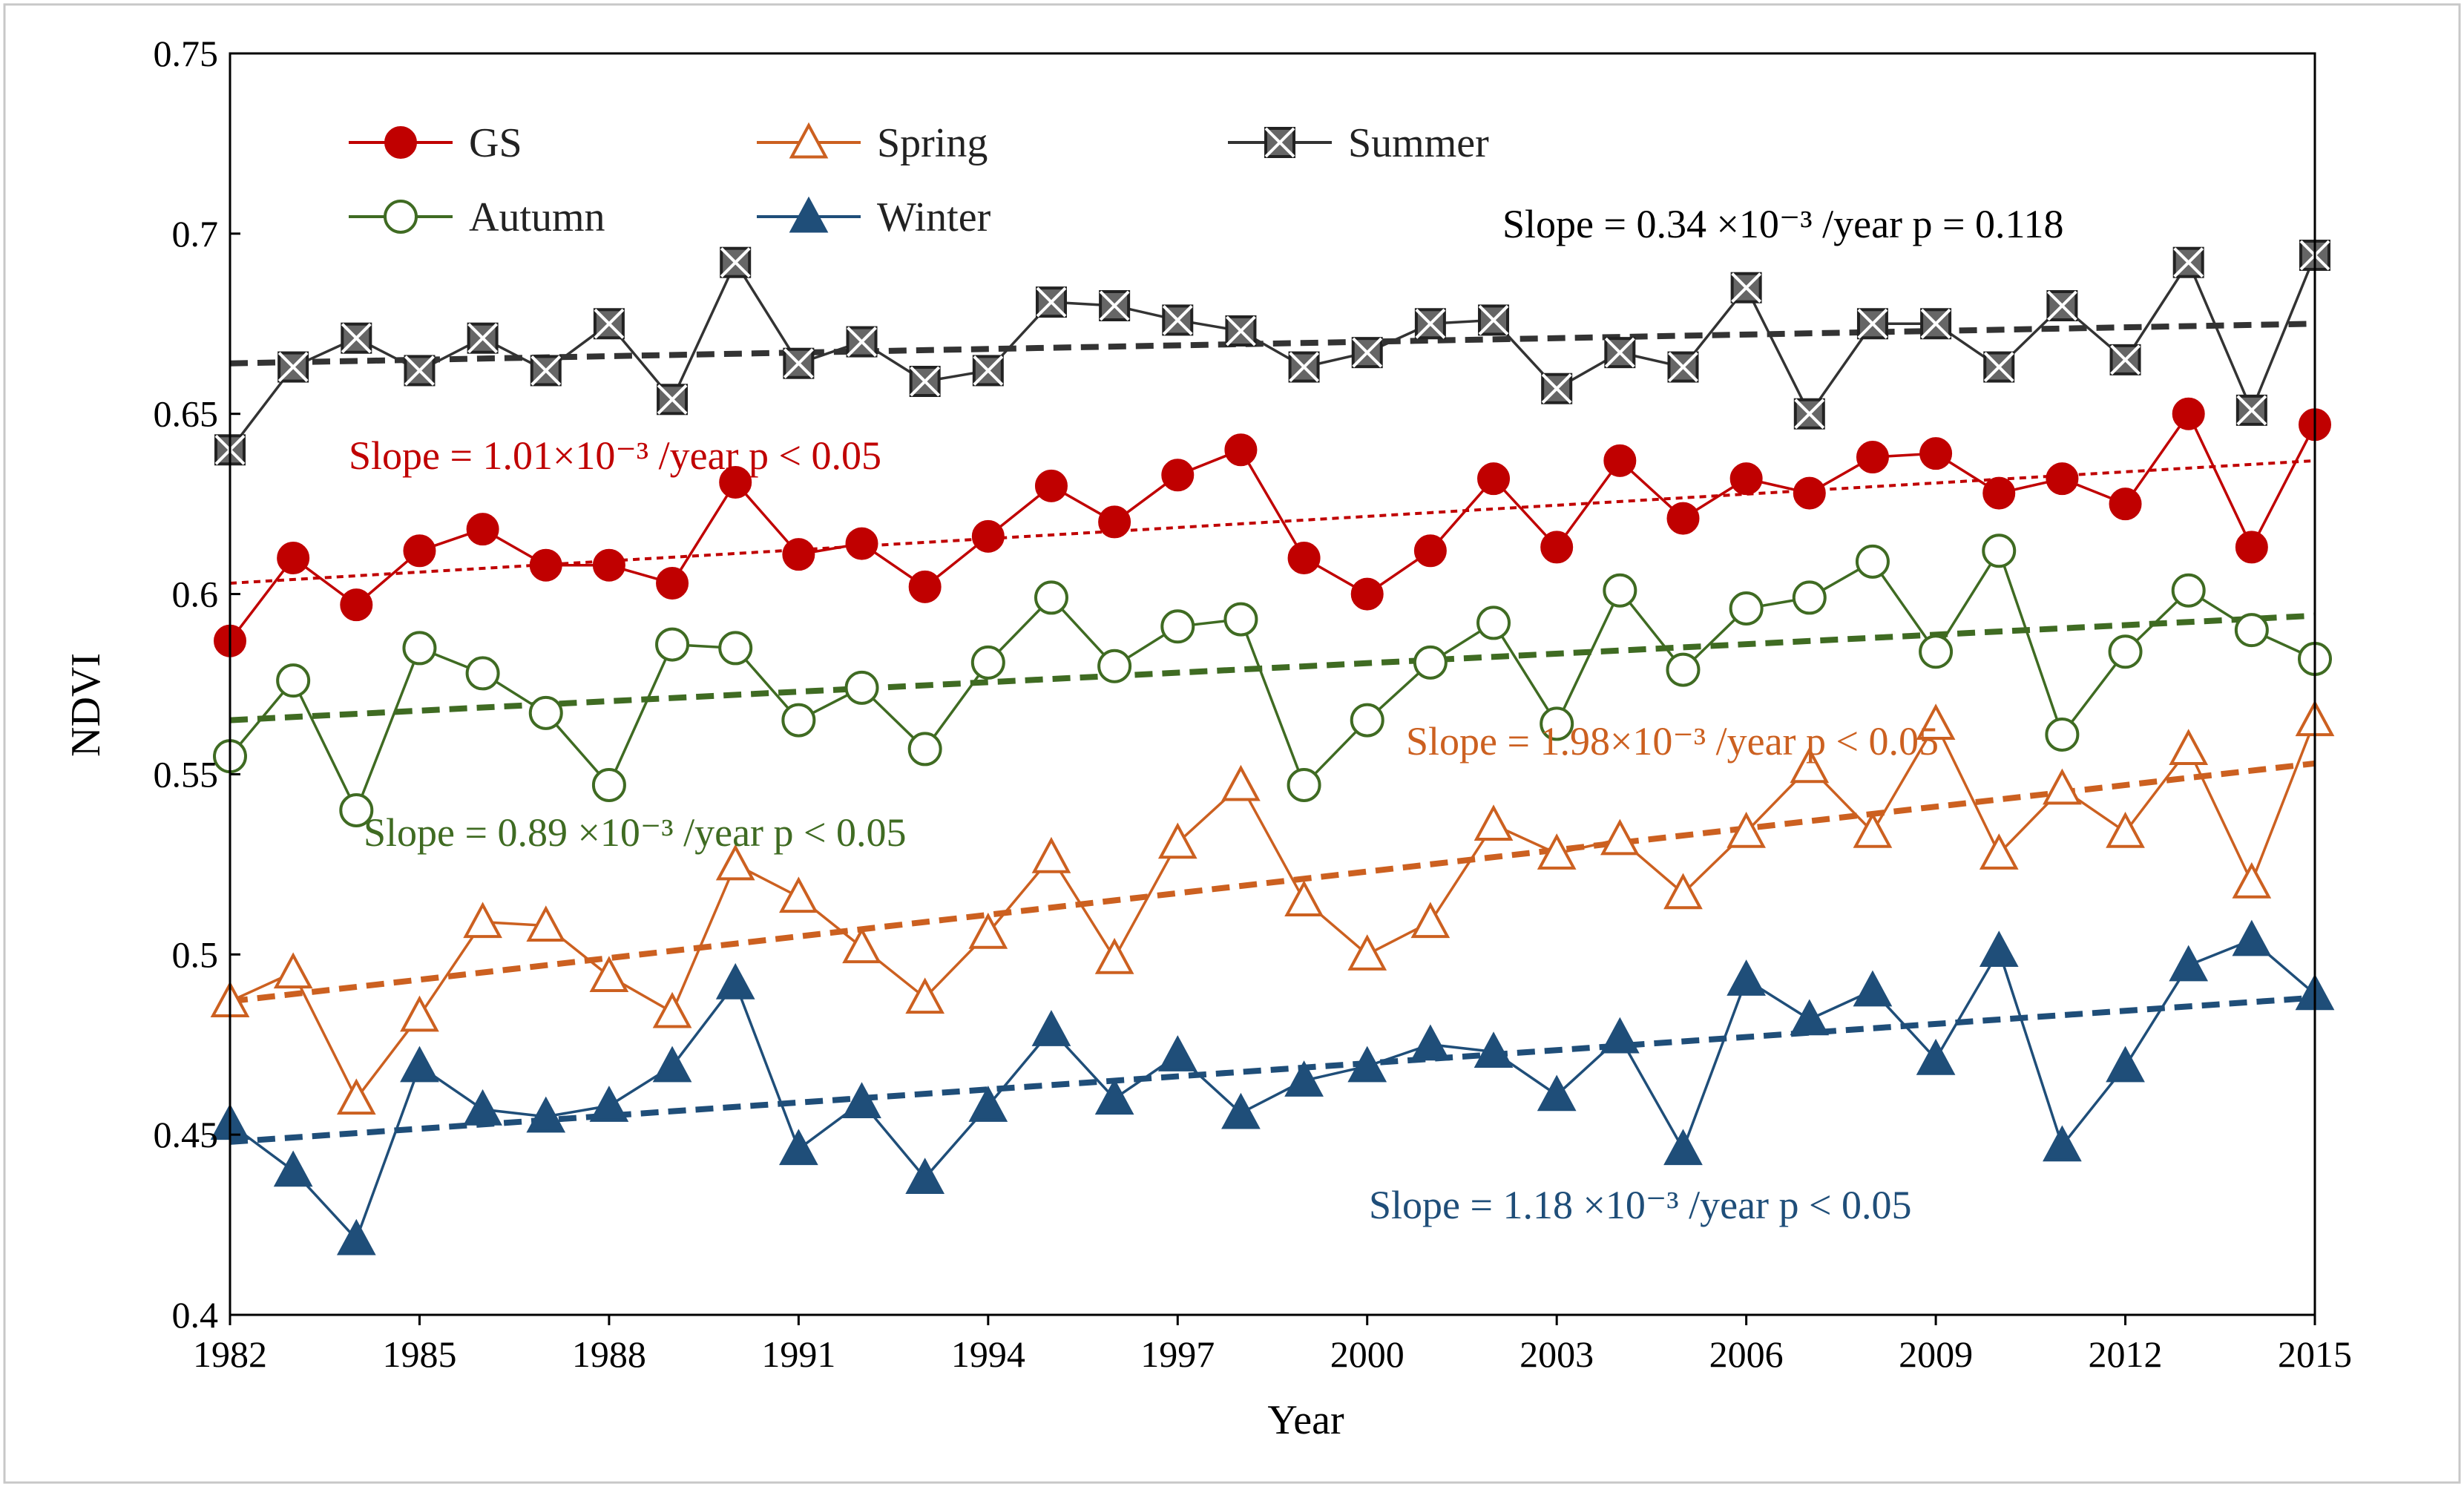 Image resolution: width=2464 pixels, height=1487 pixels. I want to click on y-tick-label: 0.7, so click(195, 234).